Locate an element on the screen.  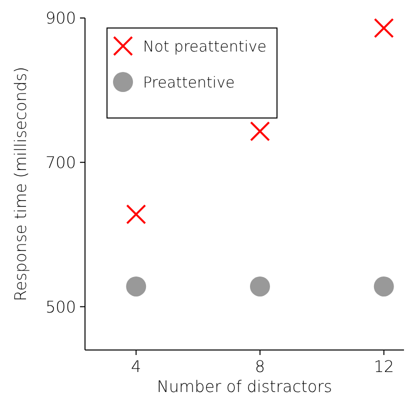
x-tick-label: 8 is located at coordinates (260, 366).